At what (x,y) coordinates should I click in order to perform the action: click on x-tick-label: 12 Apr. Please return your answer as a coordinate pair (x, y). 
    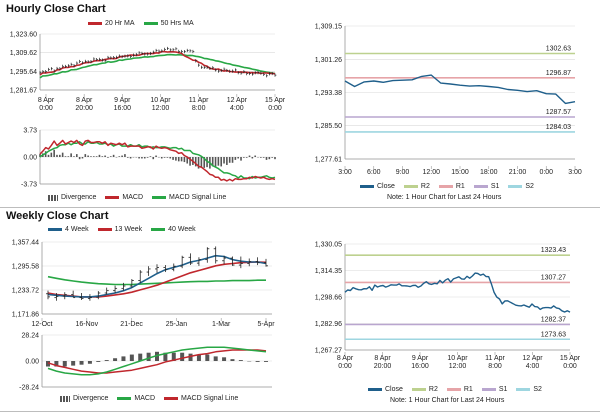
    Looking at the image, I should click on (532, 358).